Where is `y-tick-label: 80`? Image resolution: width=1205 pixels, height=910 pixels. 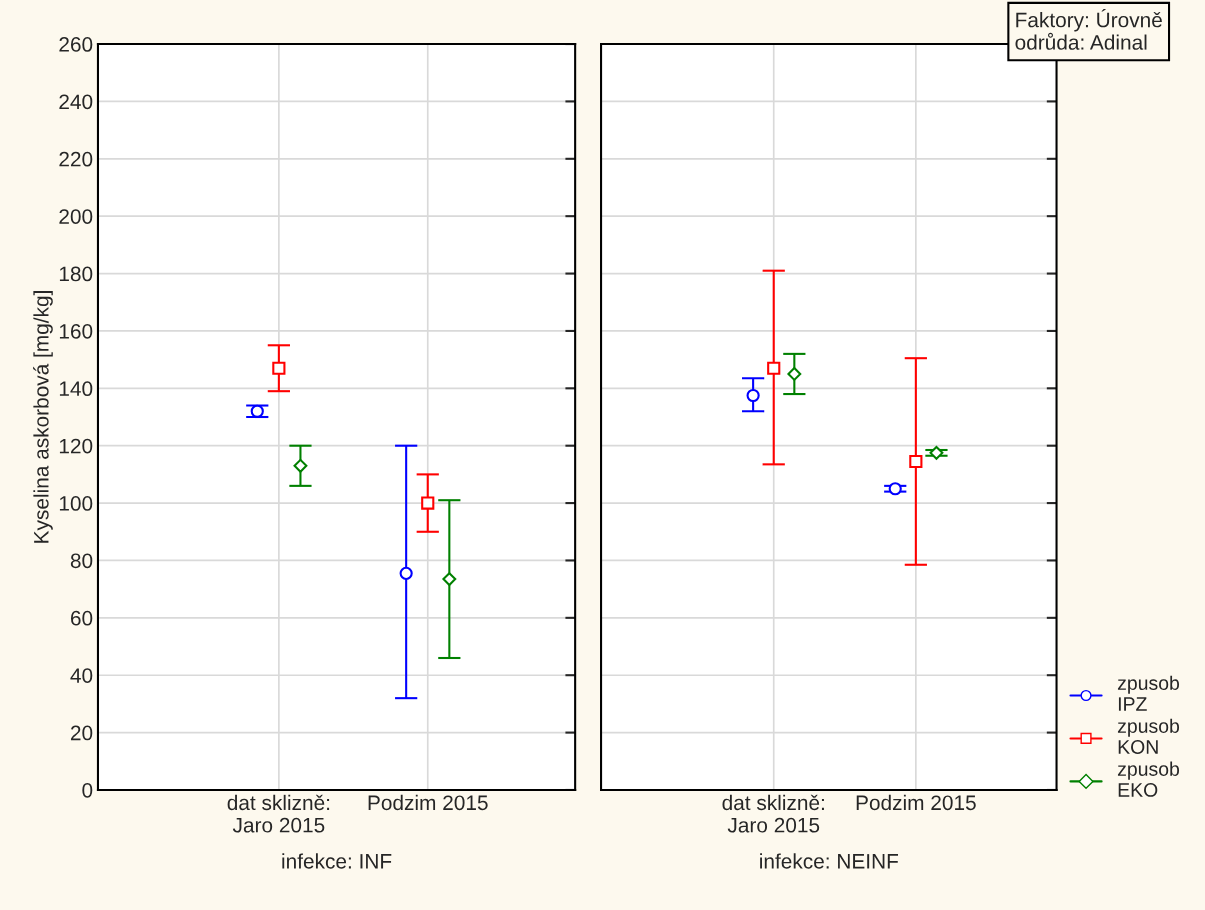
y-tick-label: 80 is located at coordinates (81, 561).